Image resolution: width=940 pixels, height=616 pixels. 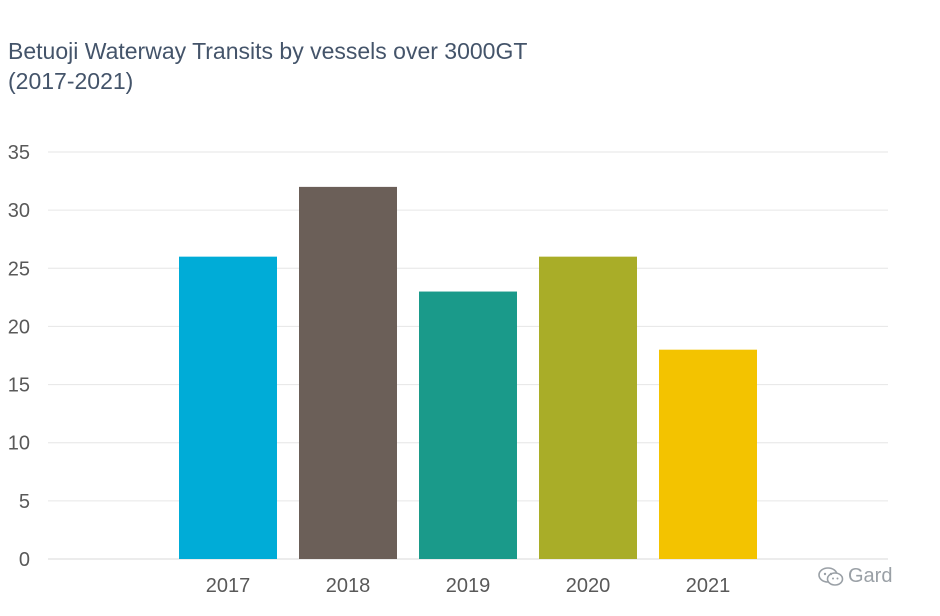 What do you see at coordinates (24, 560) in the screenshot?
I see `y-tick-label: 0` at bounding box center [24, 560].